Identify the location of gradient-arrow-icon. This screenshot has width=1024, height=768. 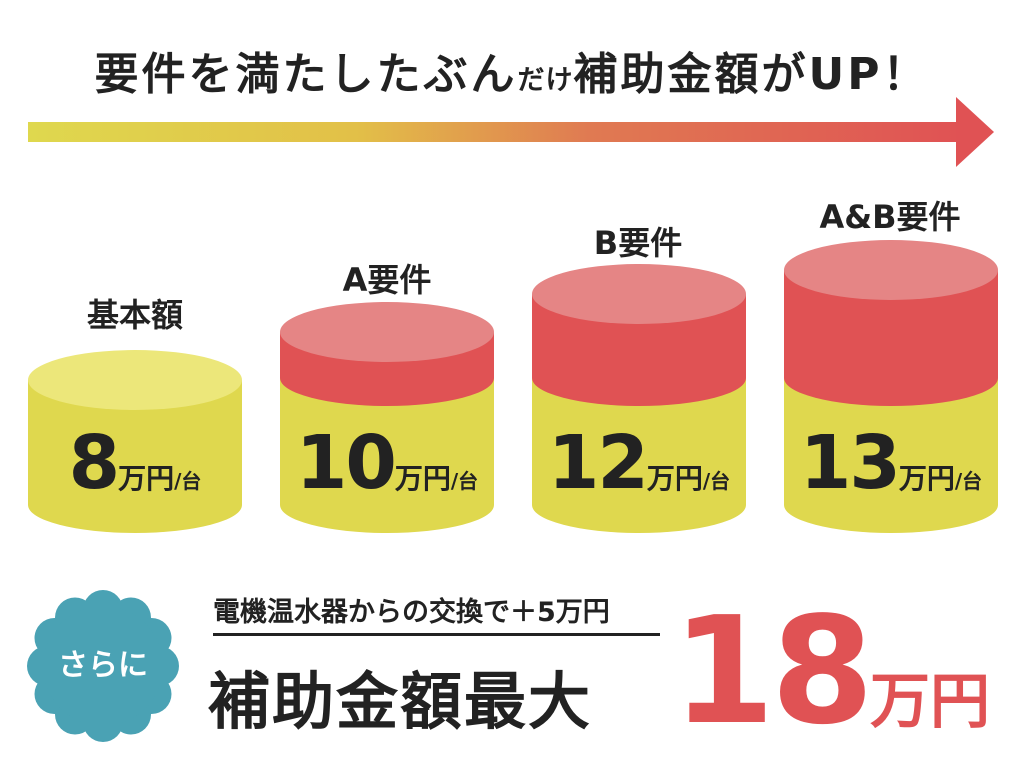
(511, 132).